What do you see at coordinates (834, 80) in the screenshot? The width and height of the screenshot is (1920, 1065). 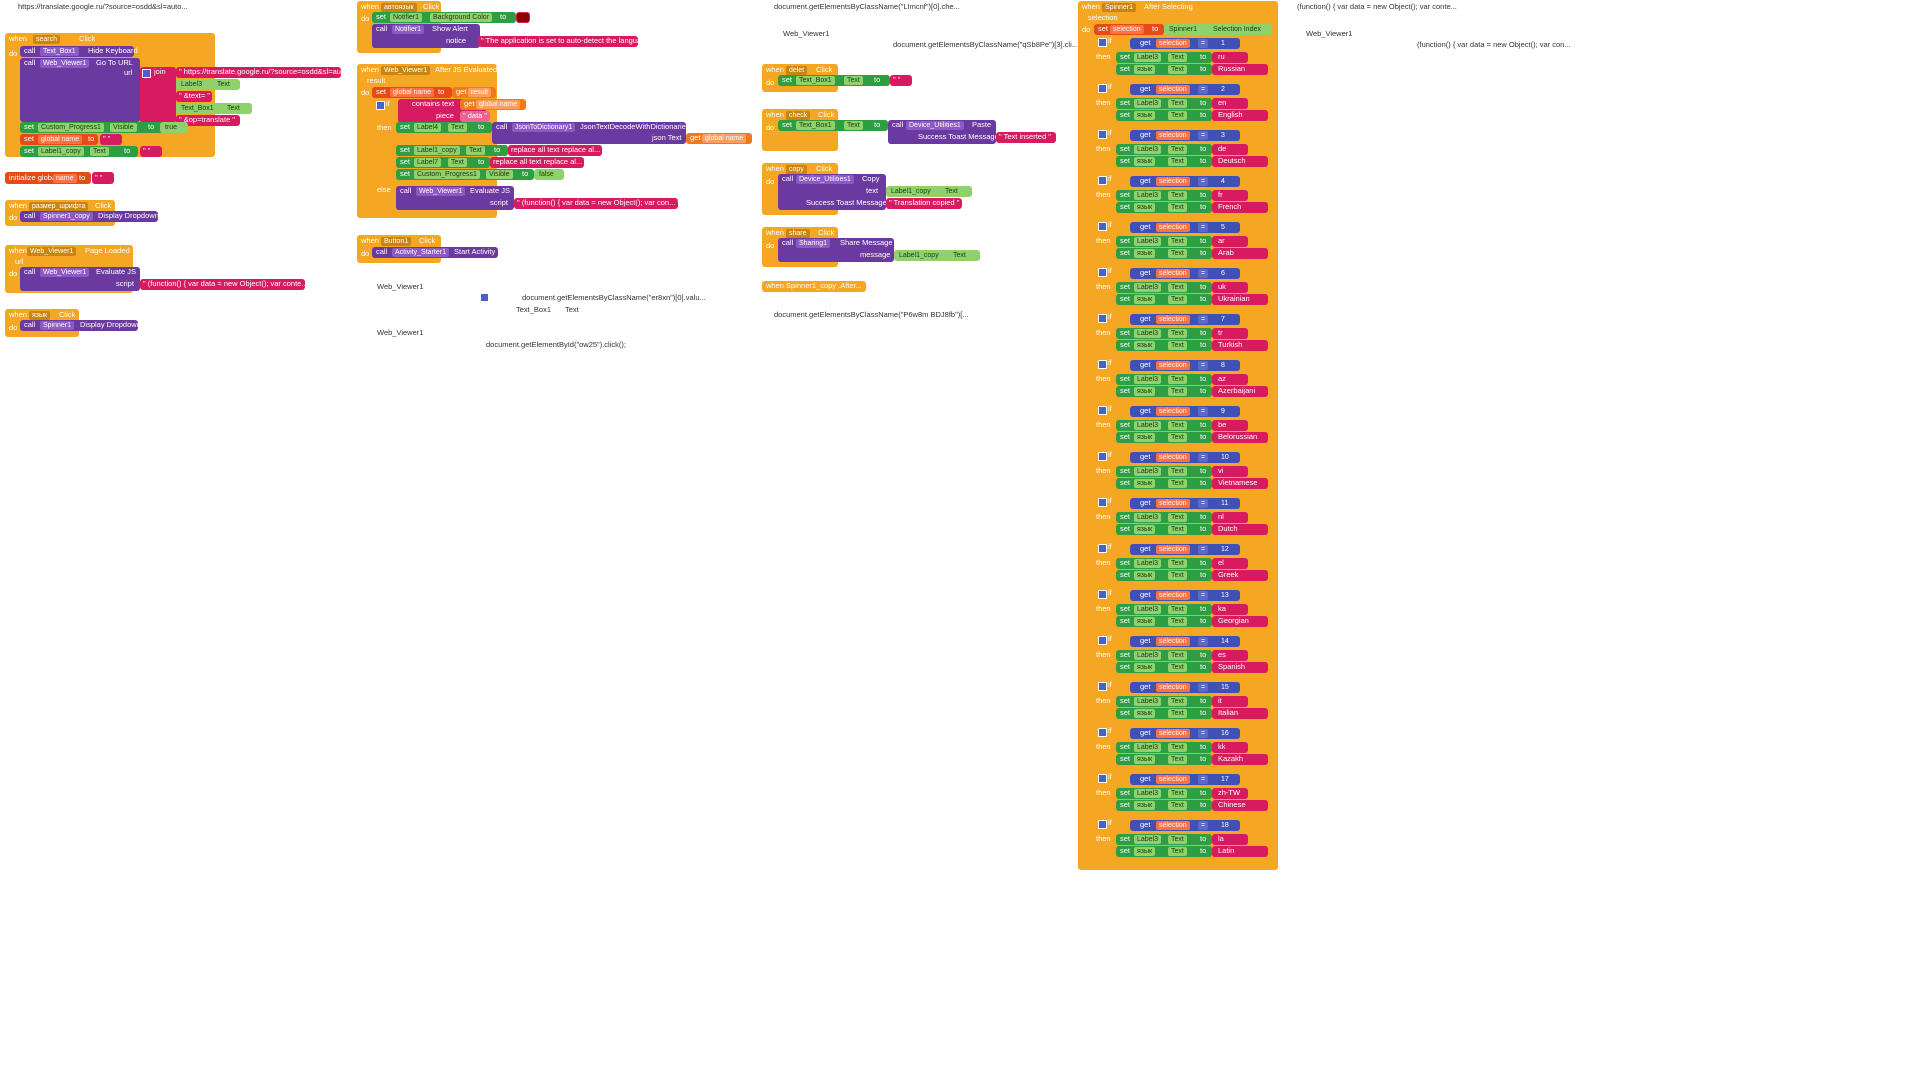 I see `clear-textbox: set Text_Box1 Text to` at bounding box center [834, 80].